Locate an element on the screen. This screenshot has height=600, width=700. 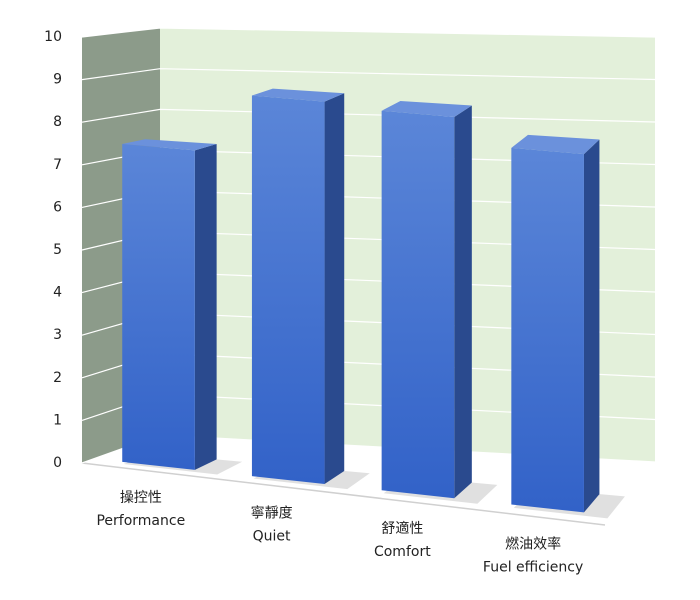
x-tick-label: Quiet is located at coordinates (272, 536).